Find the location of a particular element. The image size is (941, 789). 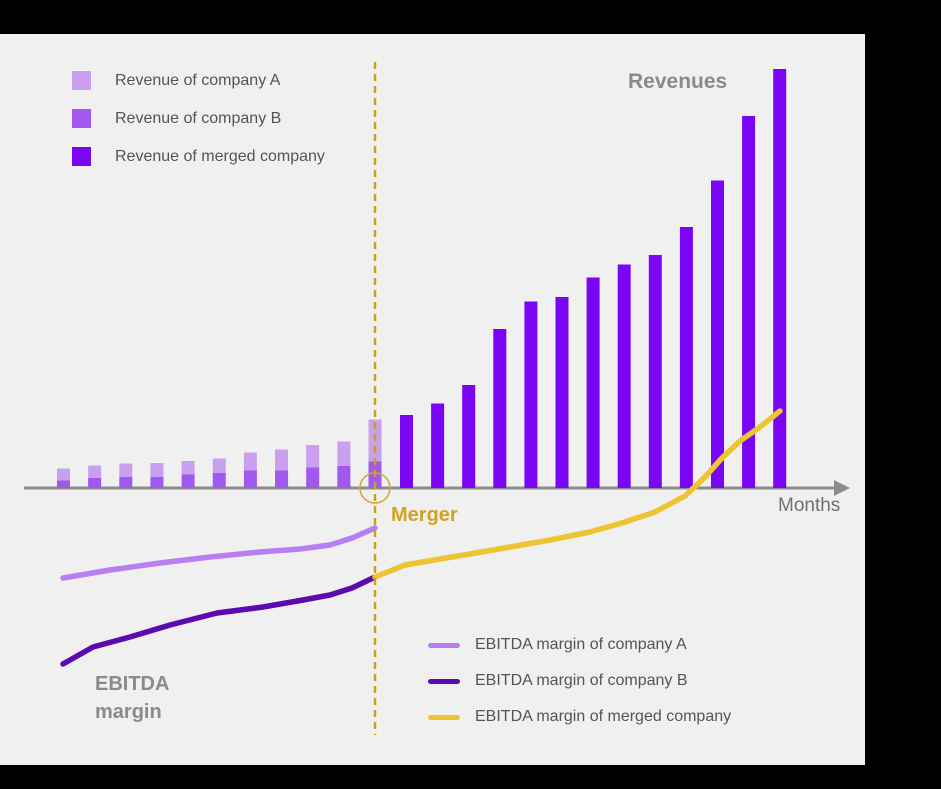

legend-ebitda-item-a: EBITDA margin of company A is located at coordinates (579, 645).